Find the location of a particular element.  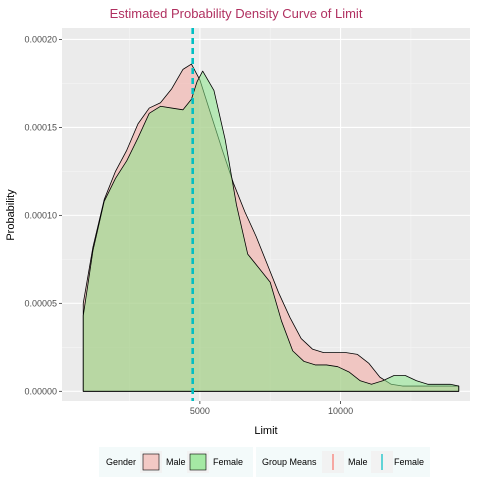

y-tick-label: 0.00005 is located at coordinates (40, 303).